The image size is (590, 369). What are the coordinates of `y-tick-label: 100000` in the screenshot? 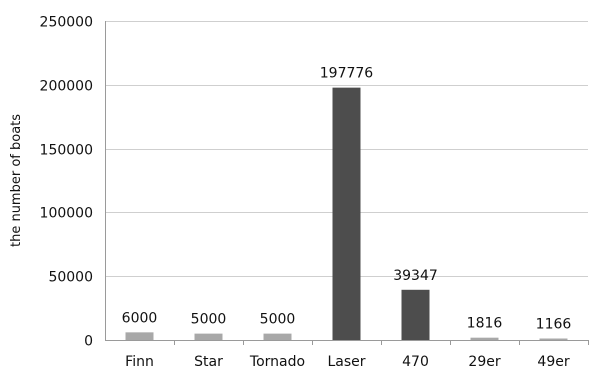 It's located at (66, 214).